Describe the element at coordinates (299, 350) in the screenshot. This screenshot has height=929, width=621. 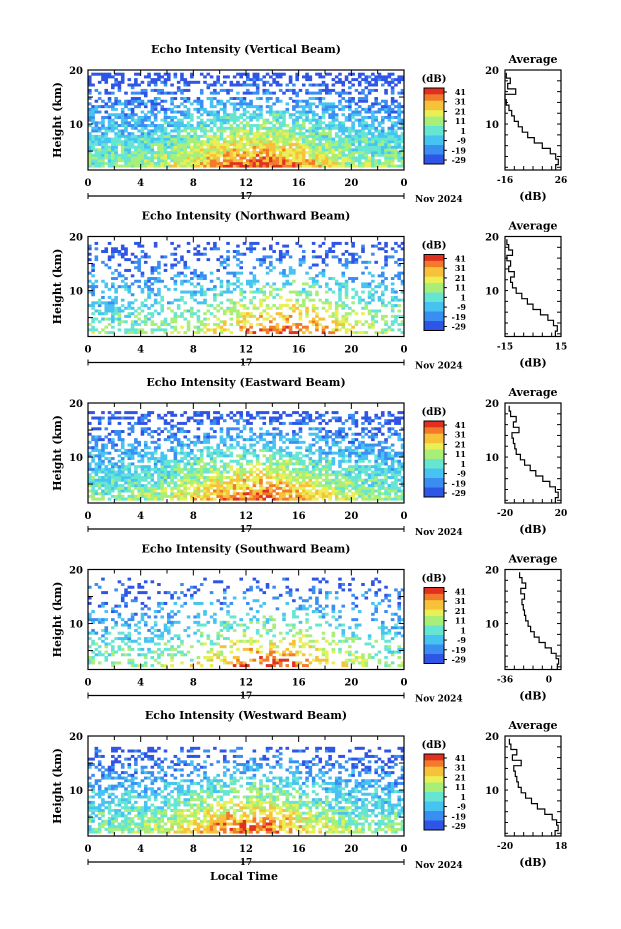
I see `x-tick-label: 16` at that location.